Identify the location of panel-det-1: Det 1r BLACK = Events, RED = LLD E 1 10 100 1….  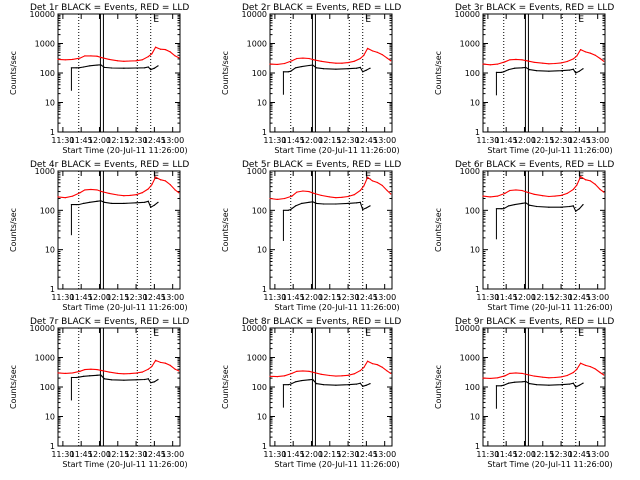
(99, 79).